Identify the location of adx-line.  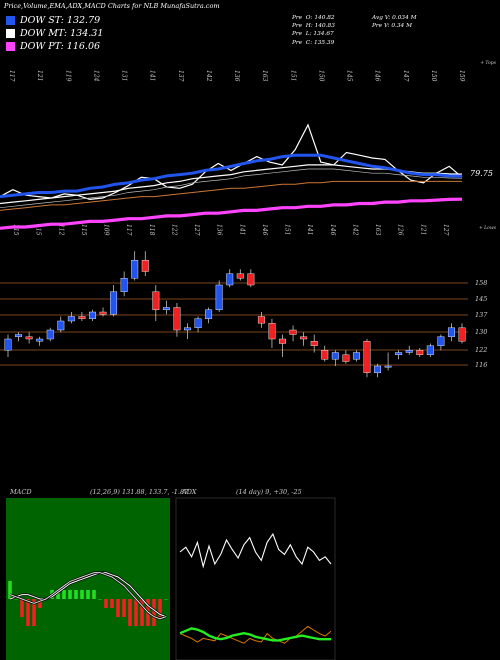
(255, 634).